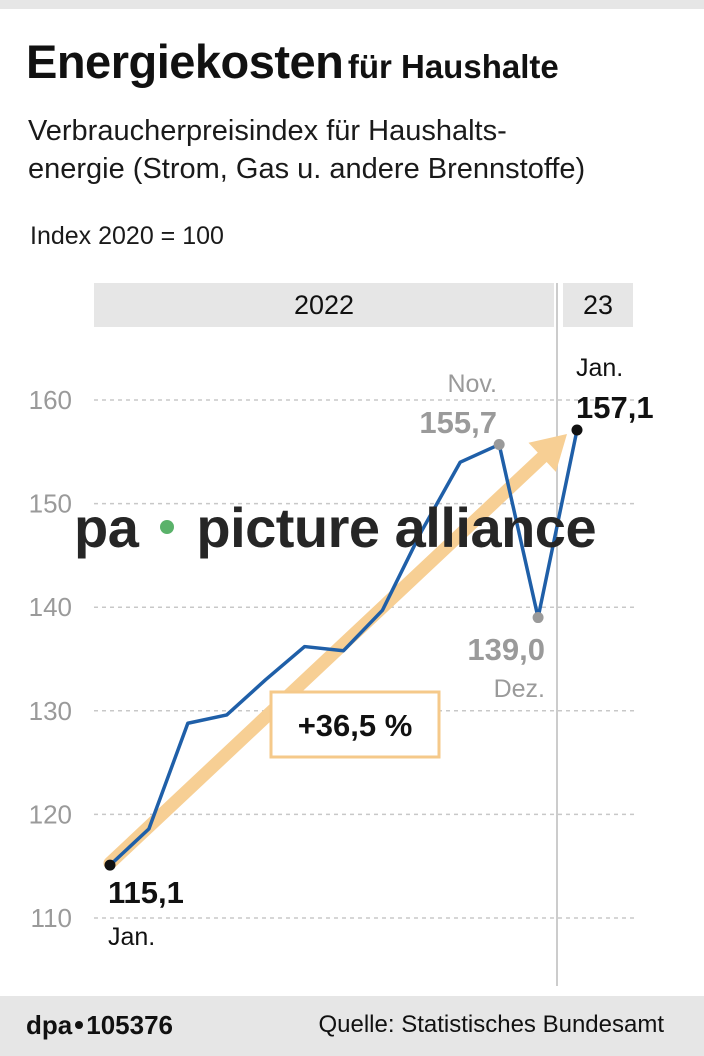 This screenshot has width=704, height=1056. I want to click on source-label: Quelle: Statistisches Bundesamt, so click(491, 1024).